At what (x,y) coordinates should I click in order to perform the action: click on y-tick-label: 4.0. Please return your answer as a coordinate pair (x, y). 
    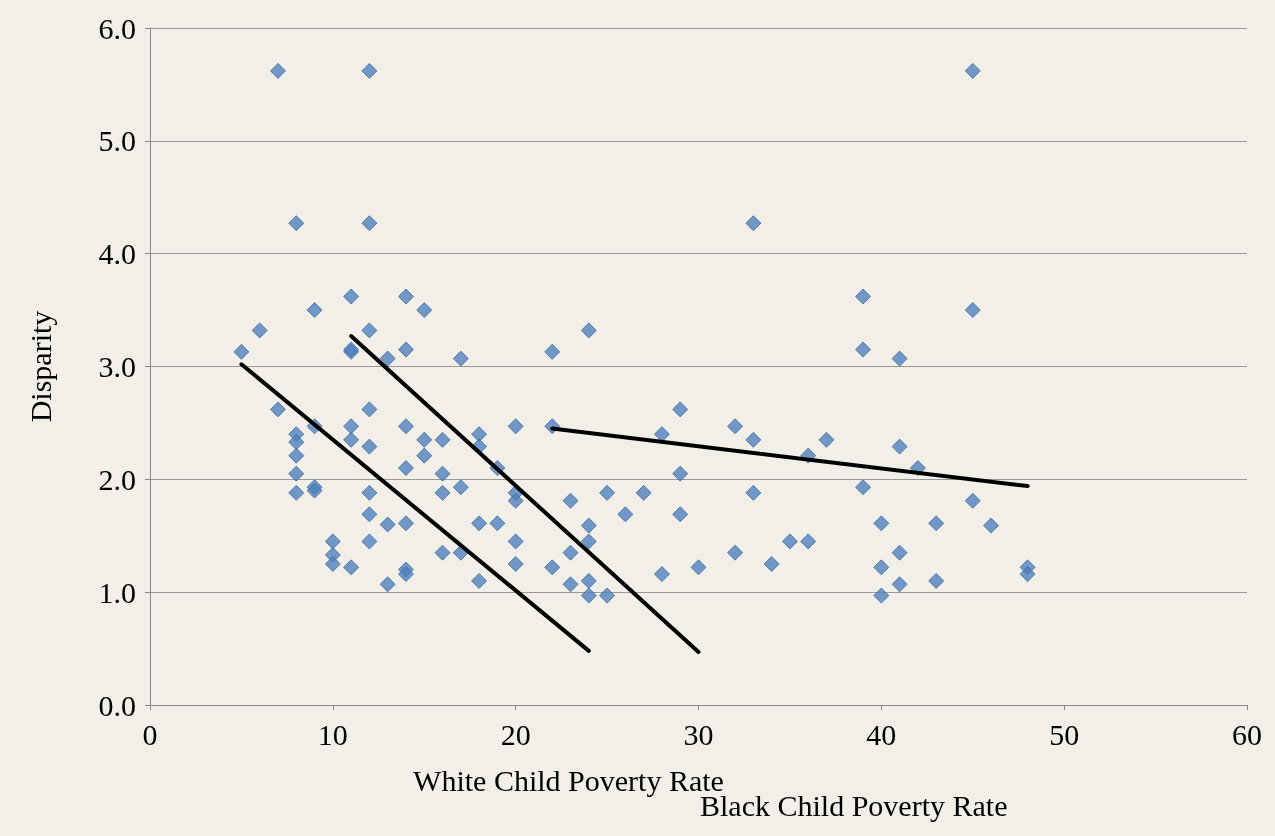
    Looking at the image, I should click on (117, 254).